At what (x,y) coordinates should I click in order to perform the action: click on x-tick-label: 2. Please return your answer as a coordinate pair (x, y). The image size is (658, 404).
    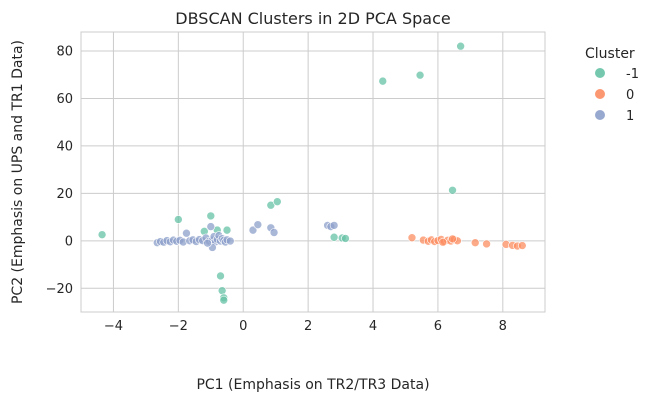
    Looking at the image, I should click on (308, 326).